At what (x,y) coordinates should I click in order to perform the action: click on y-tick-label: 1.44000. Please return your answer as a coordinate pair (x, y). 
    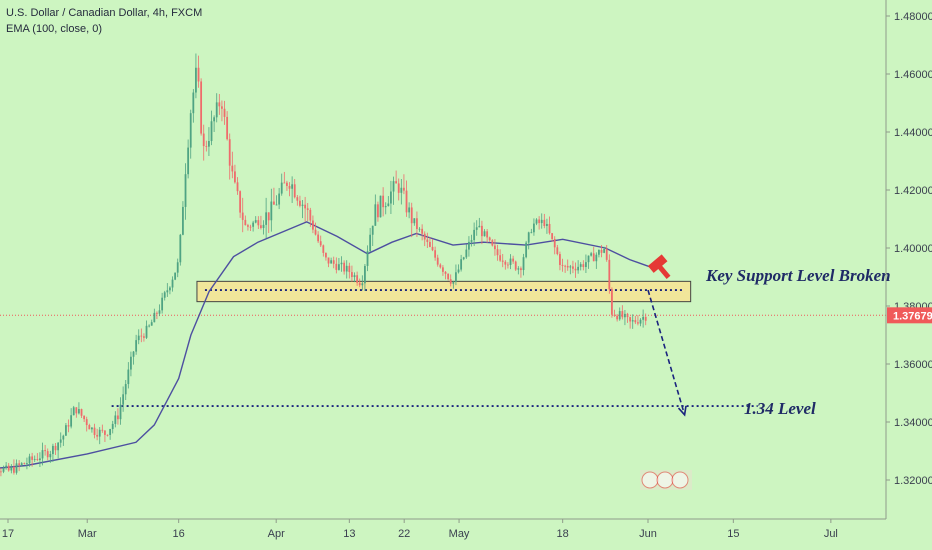
    Looking at the image, I should click on (913, 133).